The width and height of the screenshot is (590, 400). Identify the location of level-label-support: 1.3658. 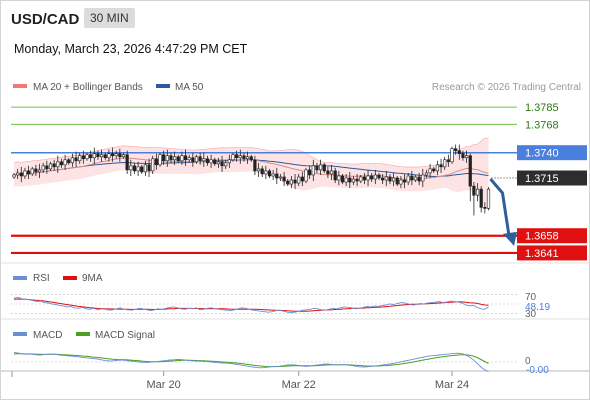
(542, 237).